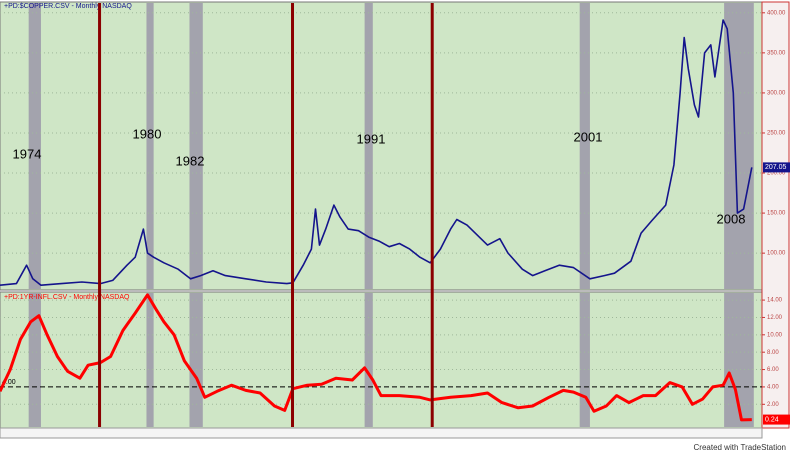  What do you see at coordinates (773, 370) in the screenshot?
I see `y-tick-label: 6.00` at bounding box center [773, 370].